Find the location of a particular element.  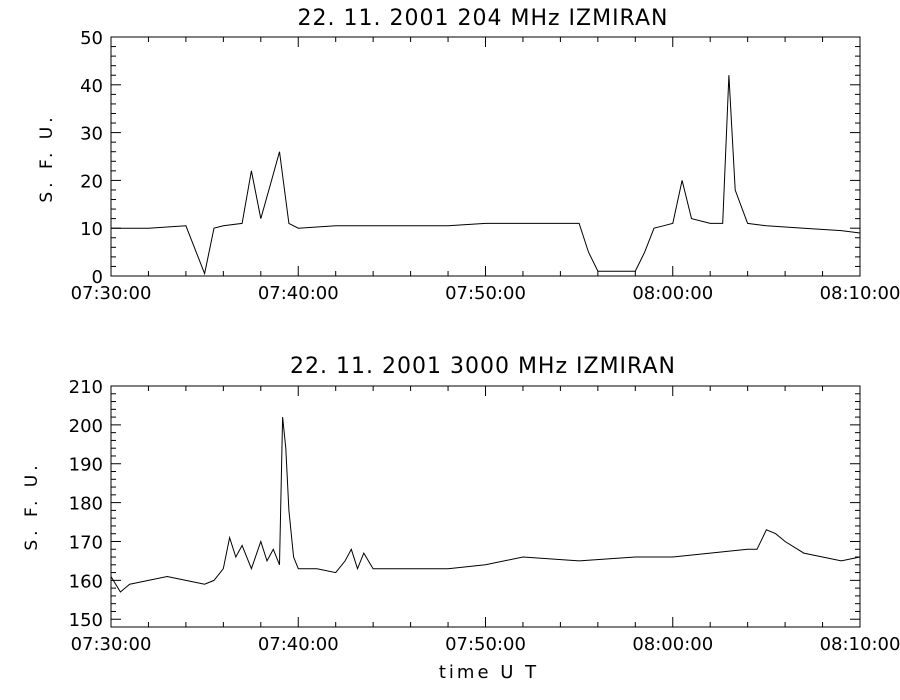

chart-title: 22. 11. 2001 204 MHz IZMIRAN is located at coordinates (483, 18).